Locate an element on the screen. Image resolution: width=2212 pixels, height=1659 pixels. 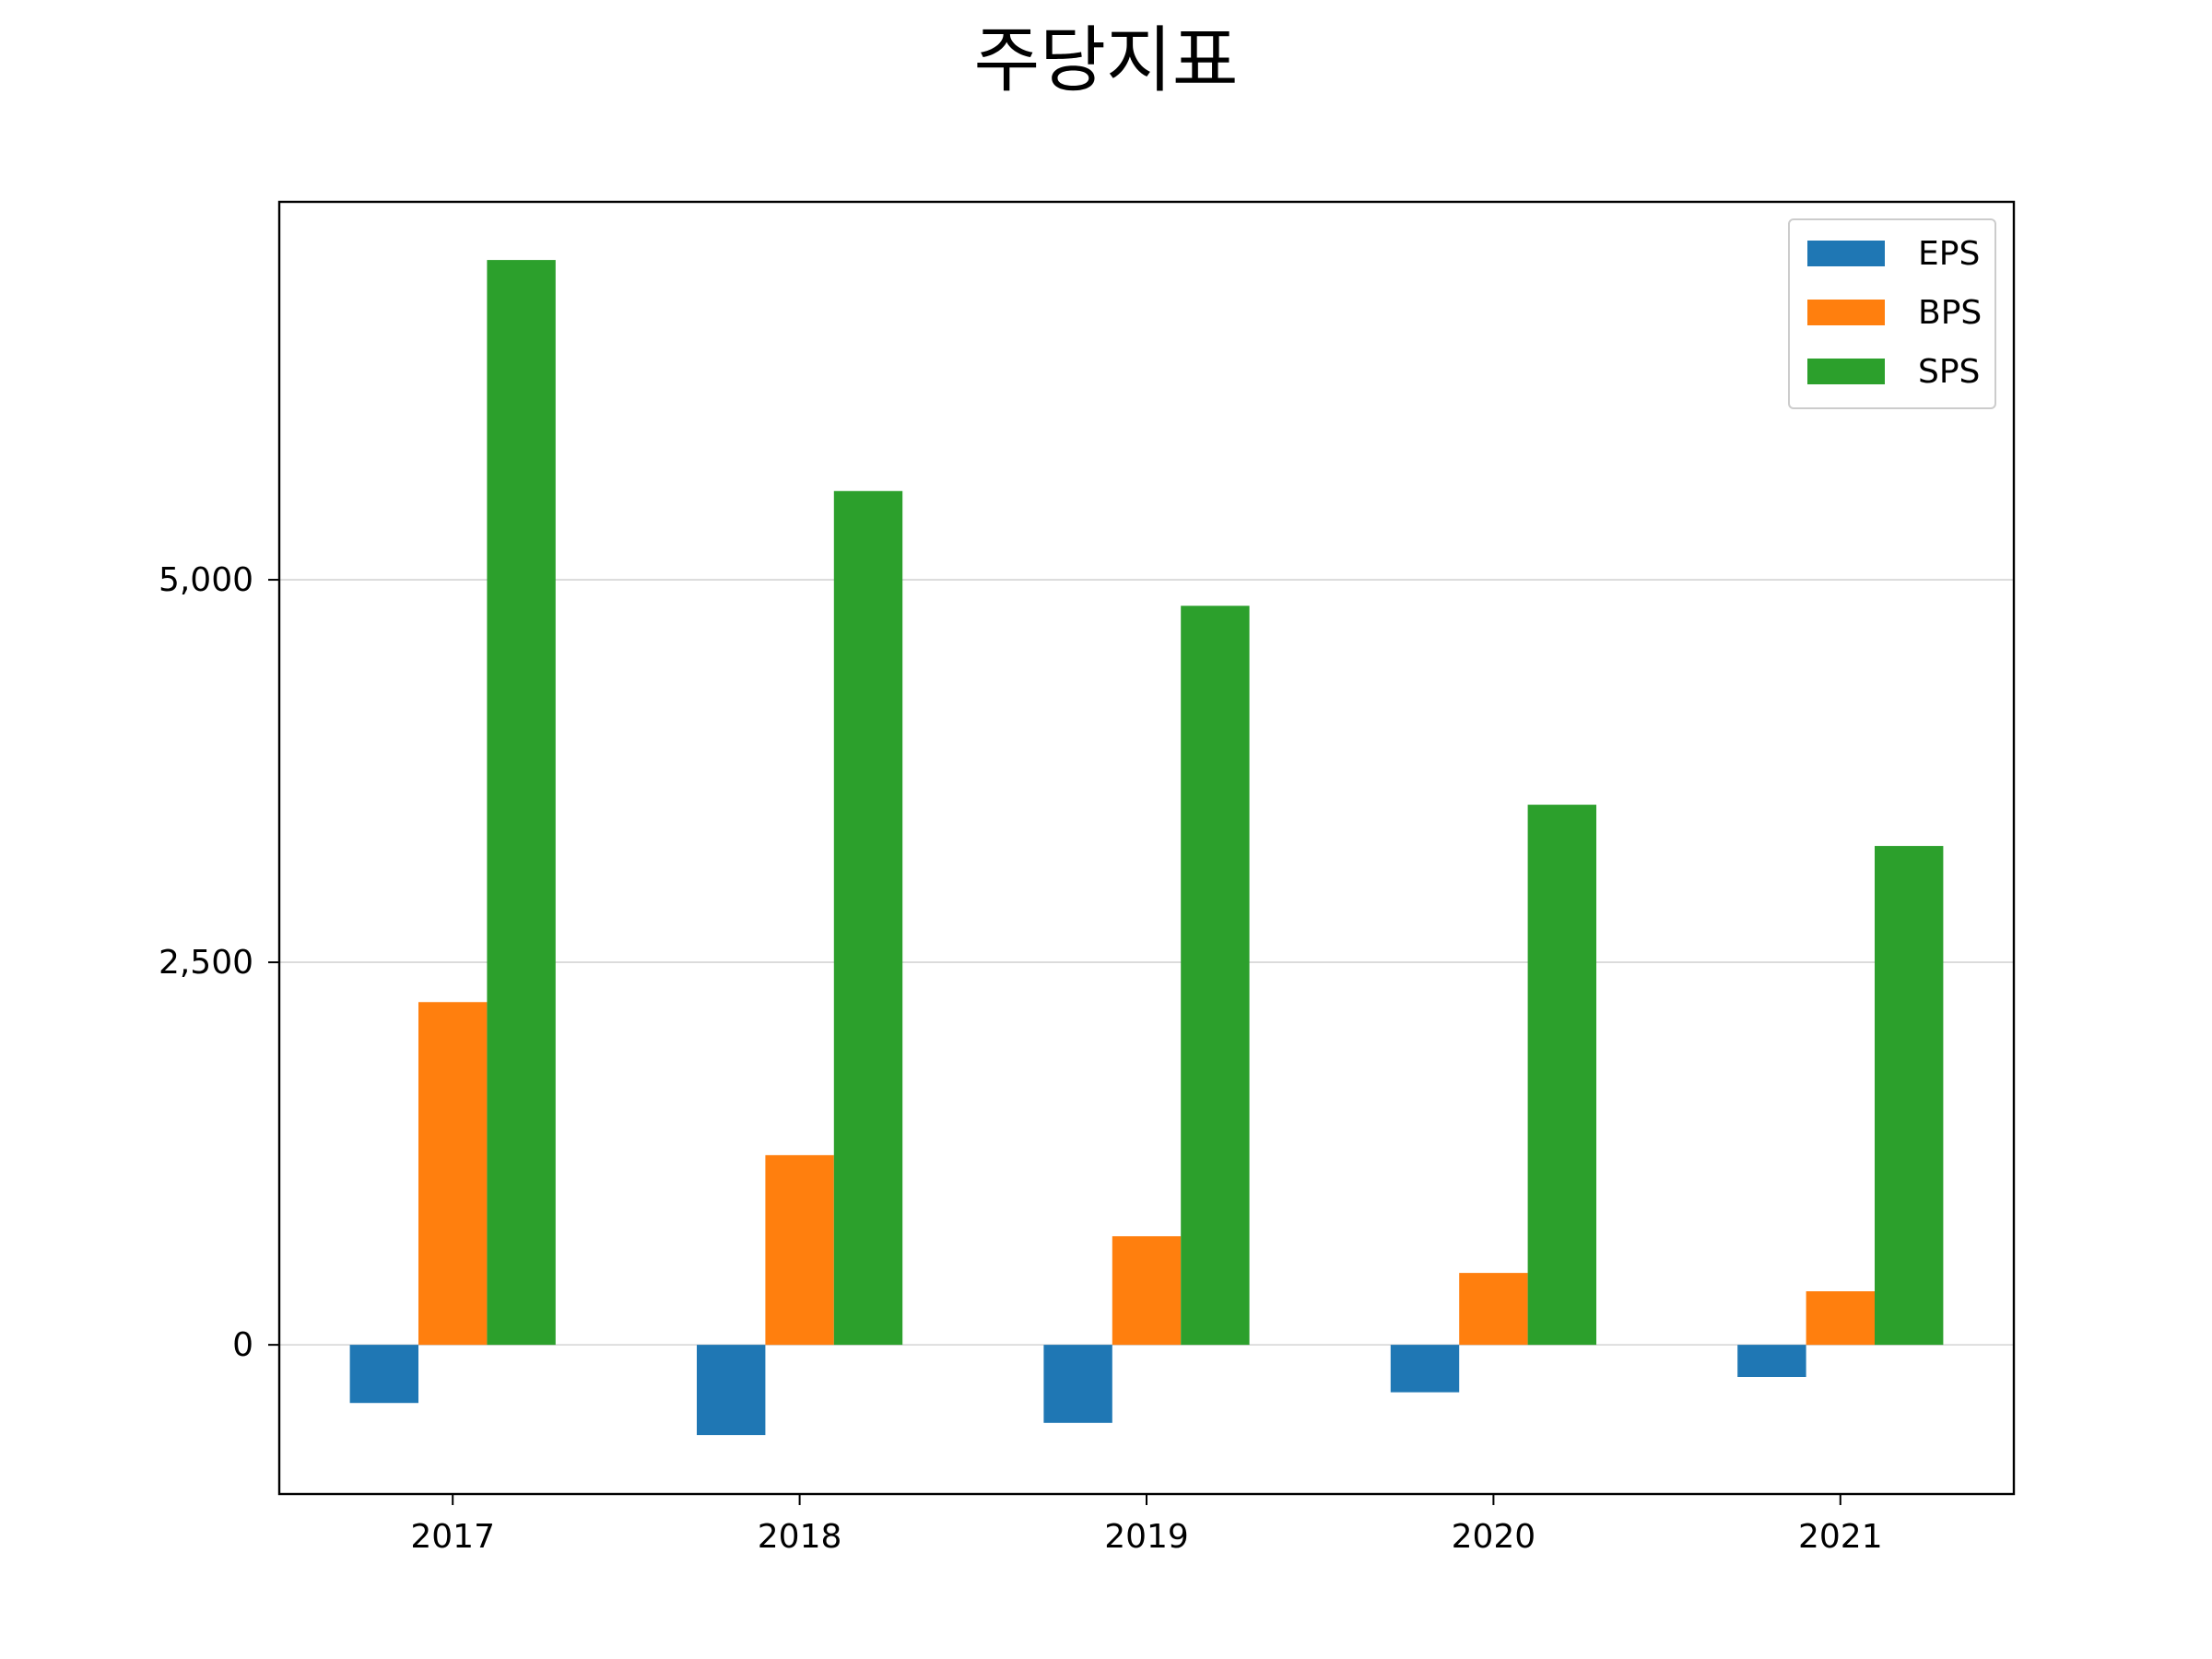
bar-sps-2019 is located at coordinates (1215, 976).